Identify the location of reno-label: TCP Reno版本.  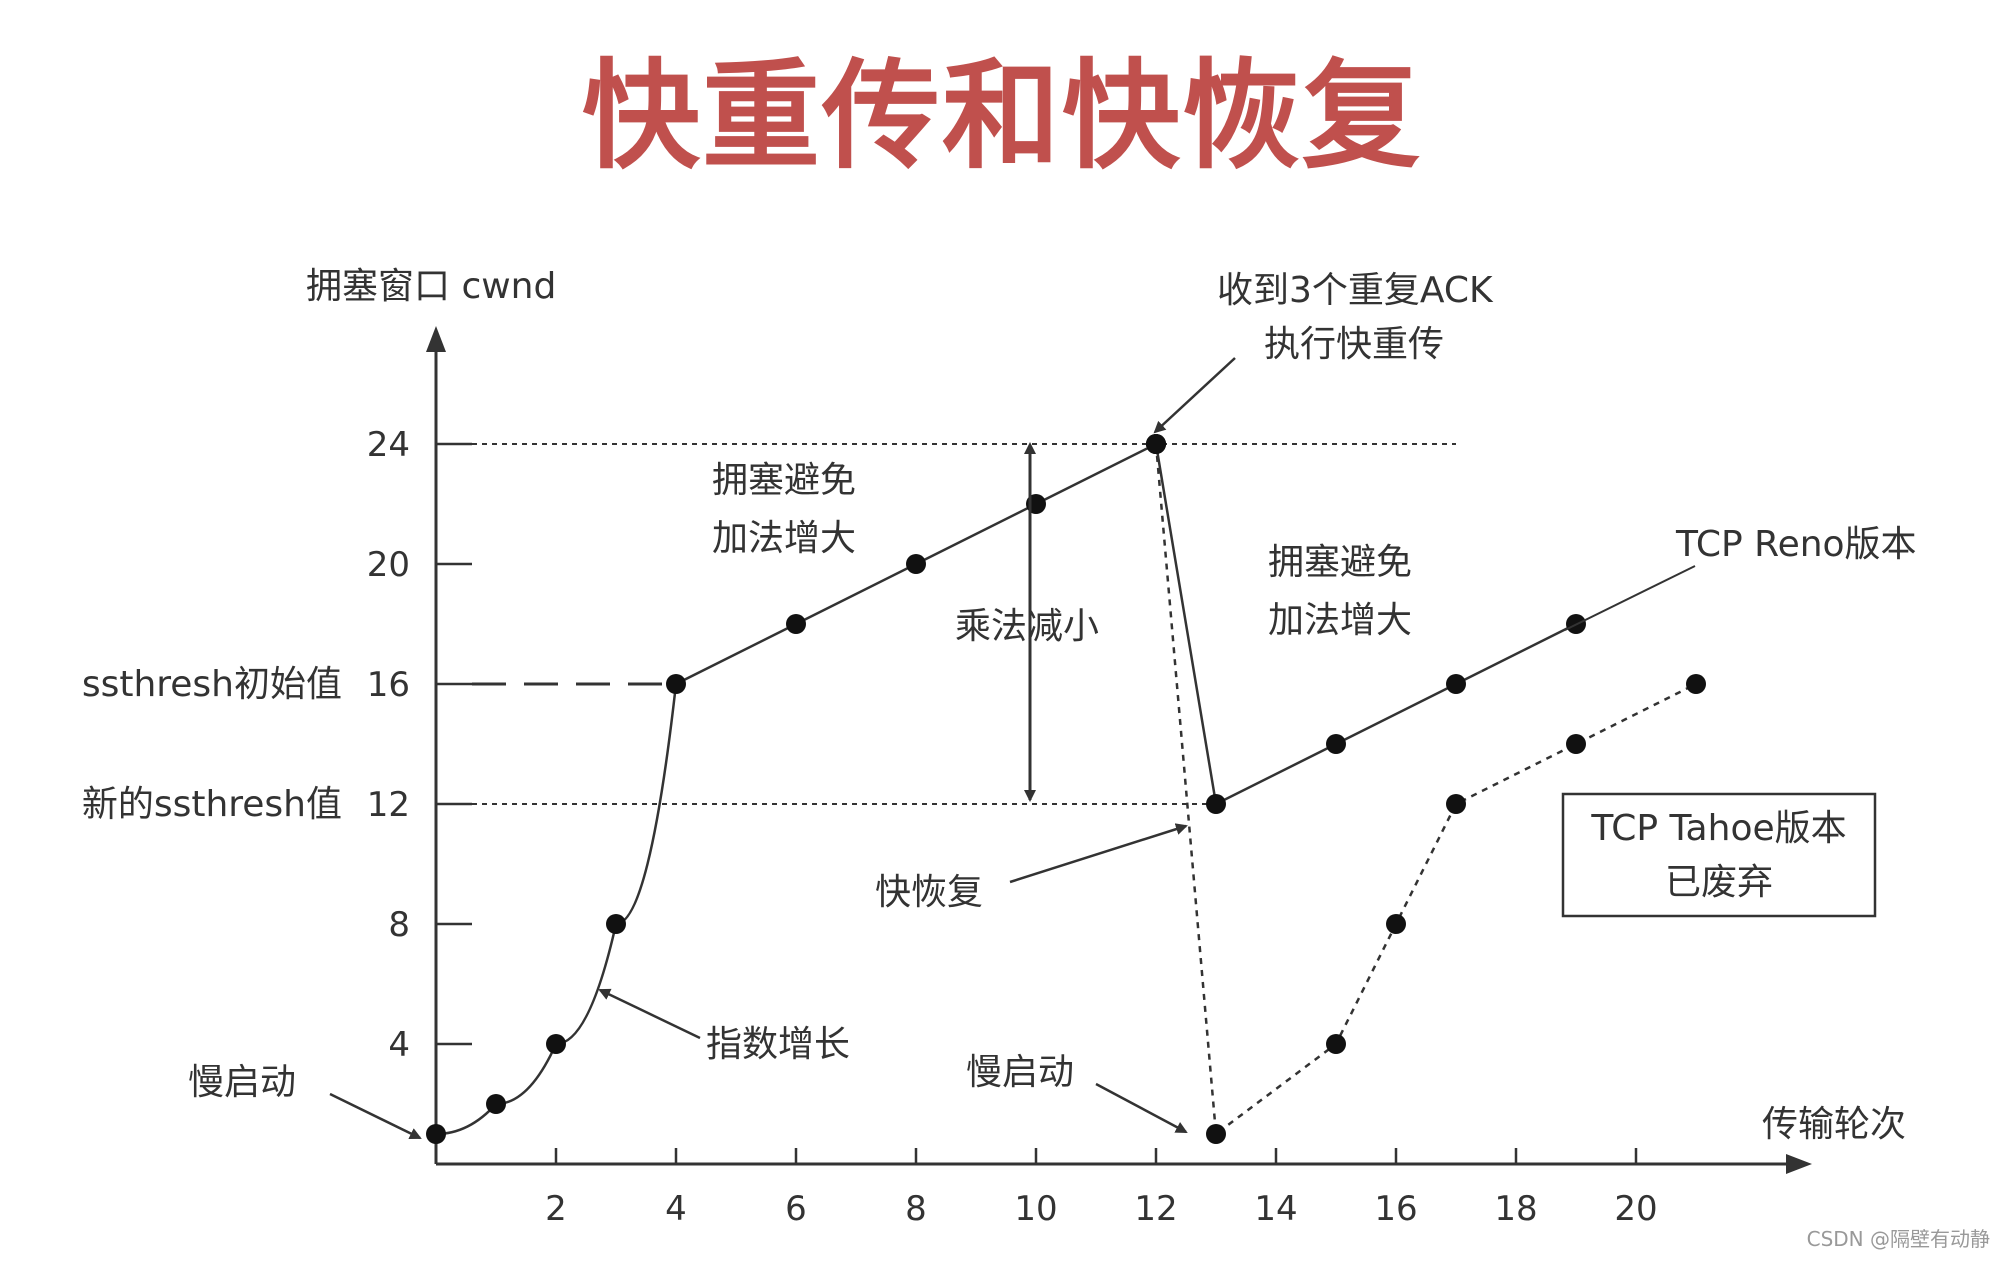
(1796, 544).